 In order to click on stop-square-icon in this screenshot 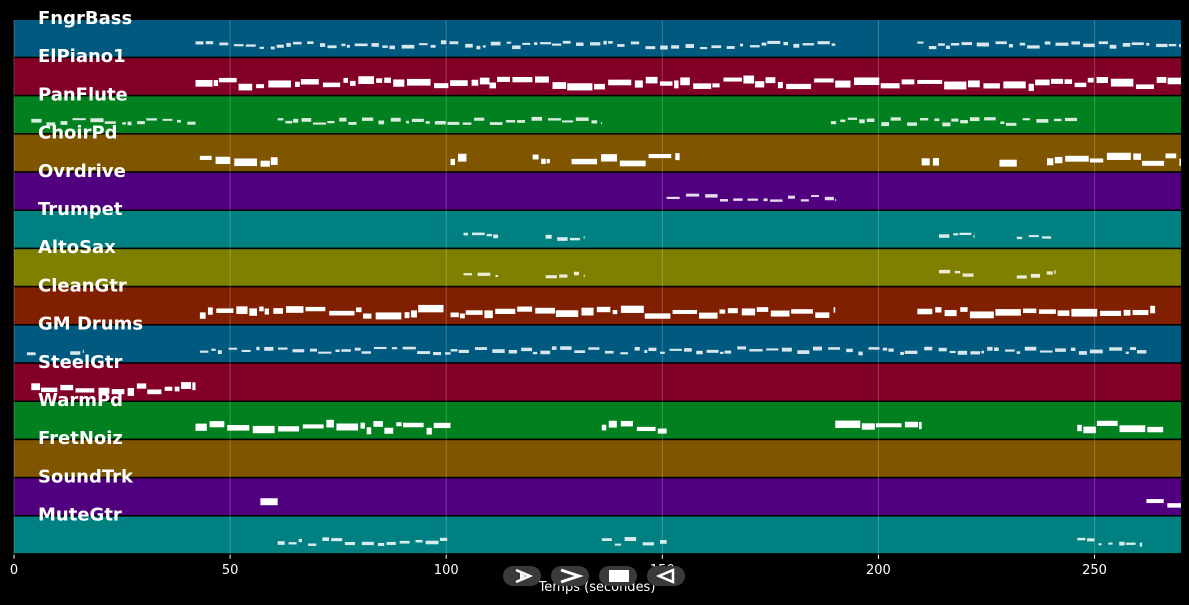, I will do `click(619, 576)`.